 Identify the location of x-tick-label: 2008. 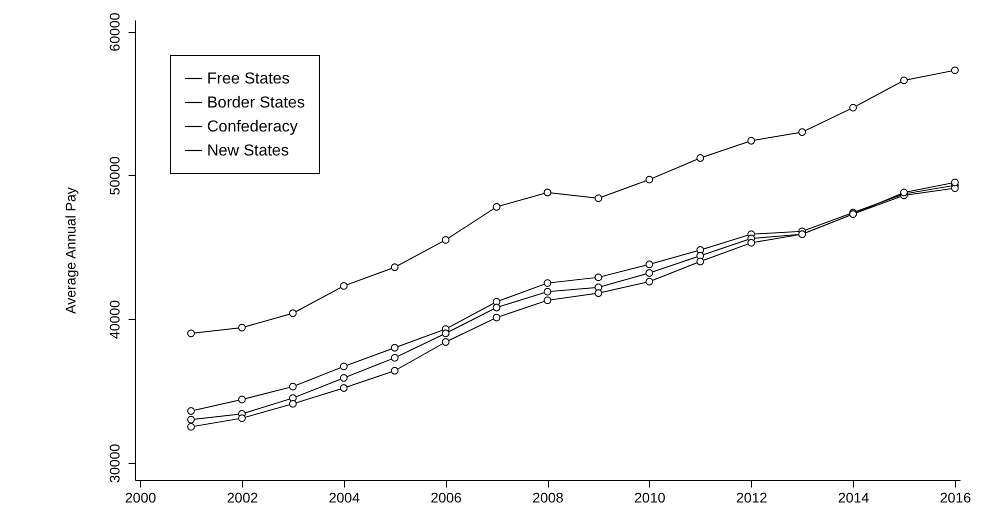
(548, 498).